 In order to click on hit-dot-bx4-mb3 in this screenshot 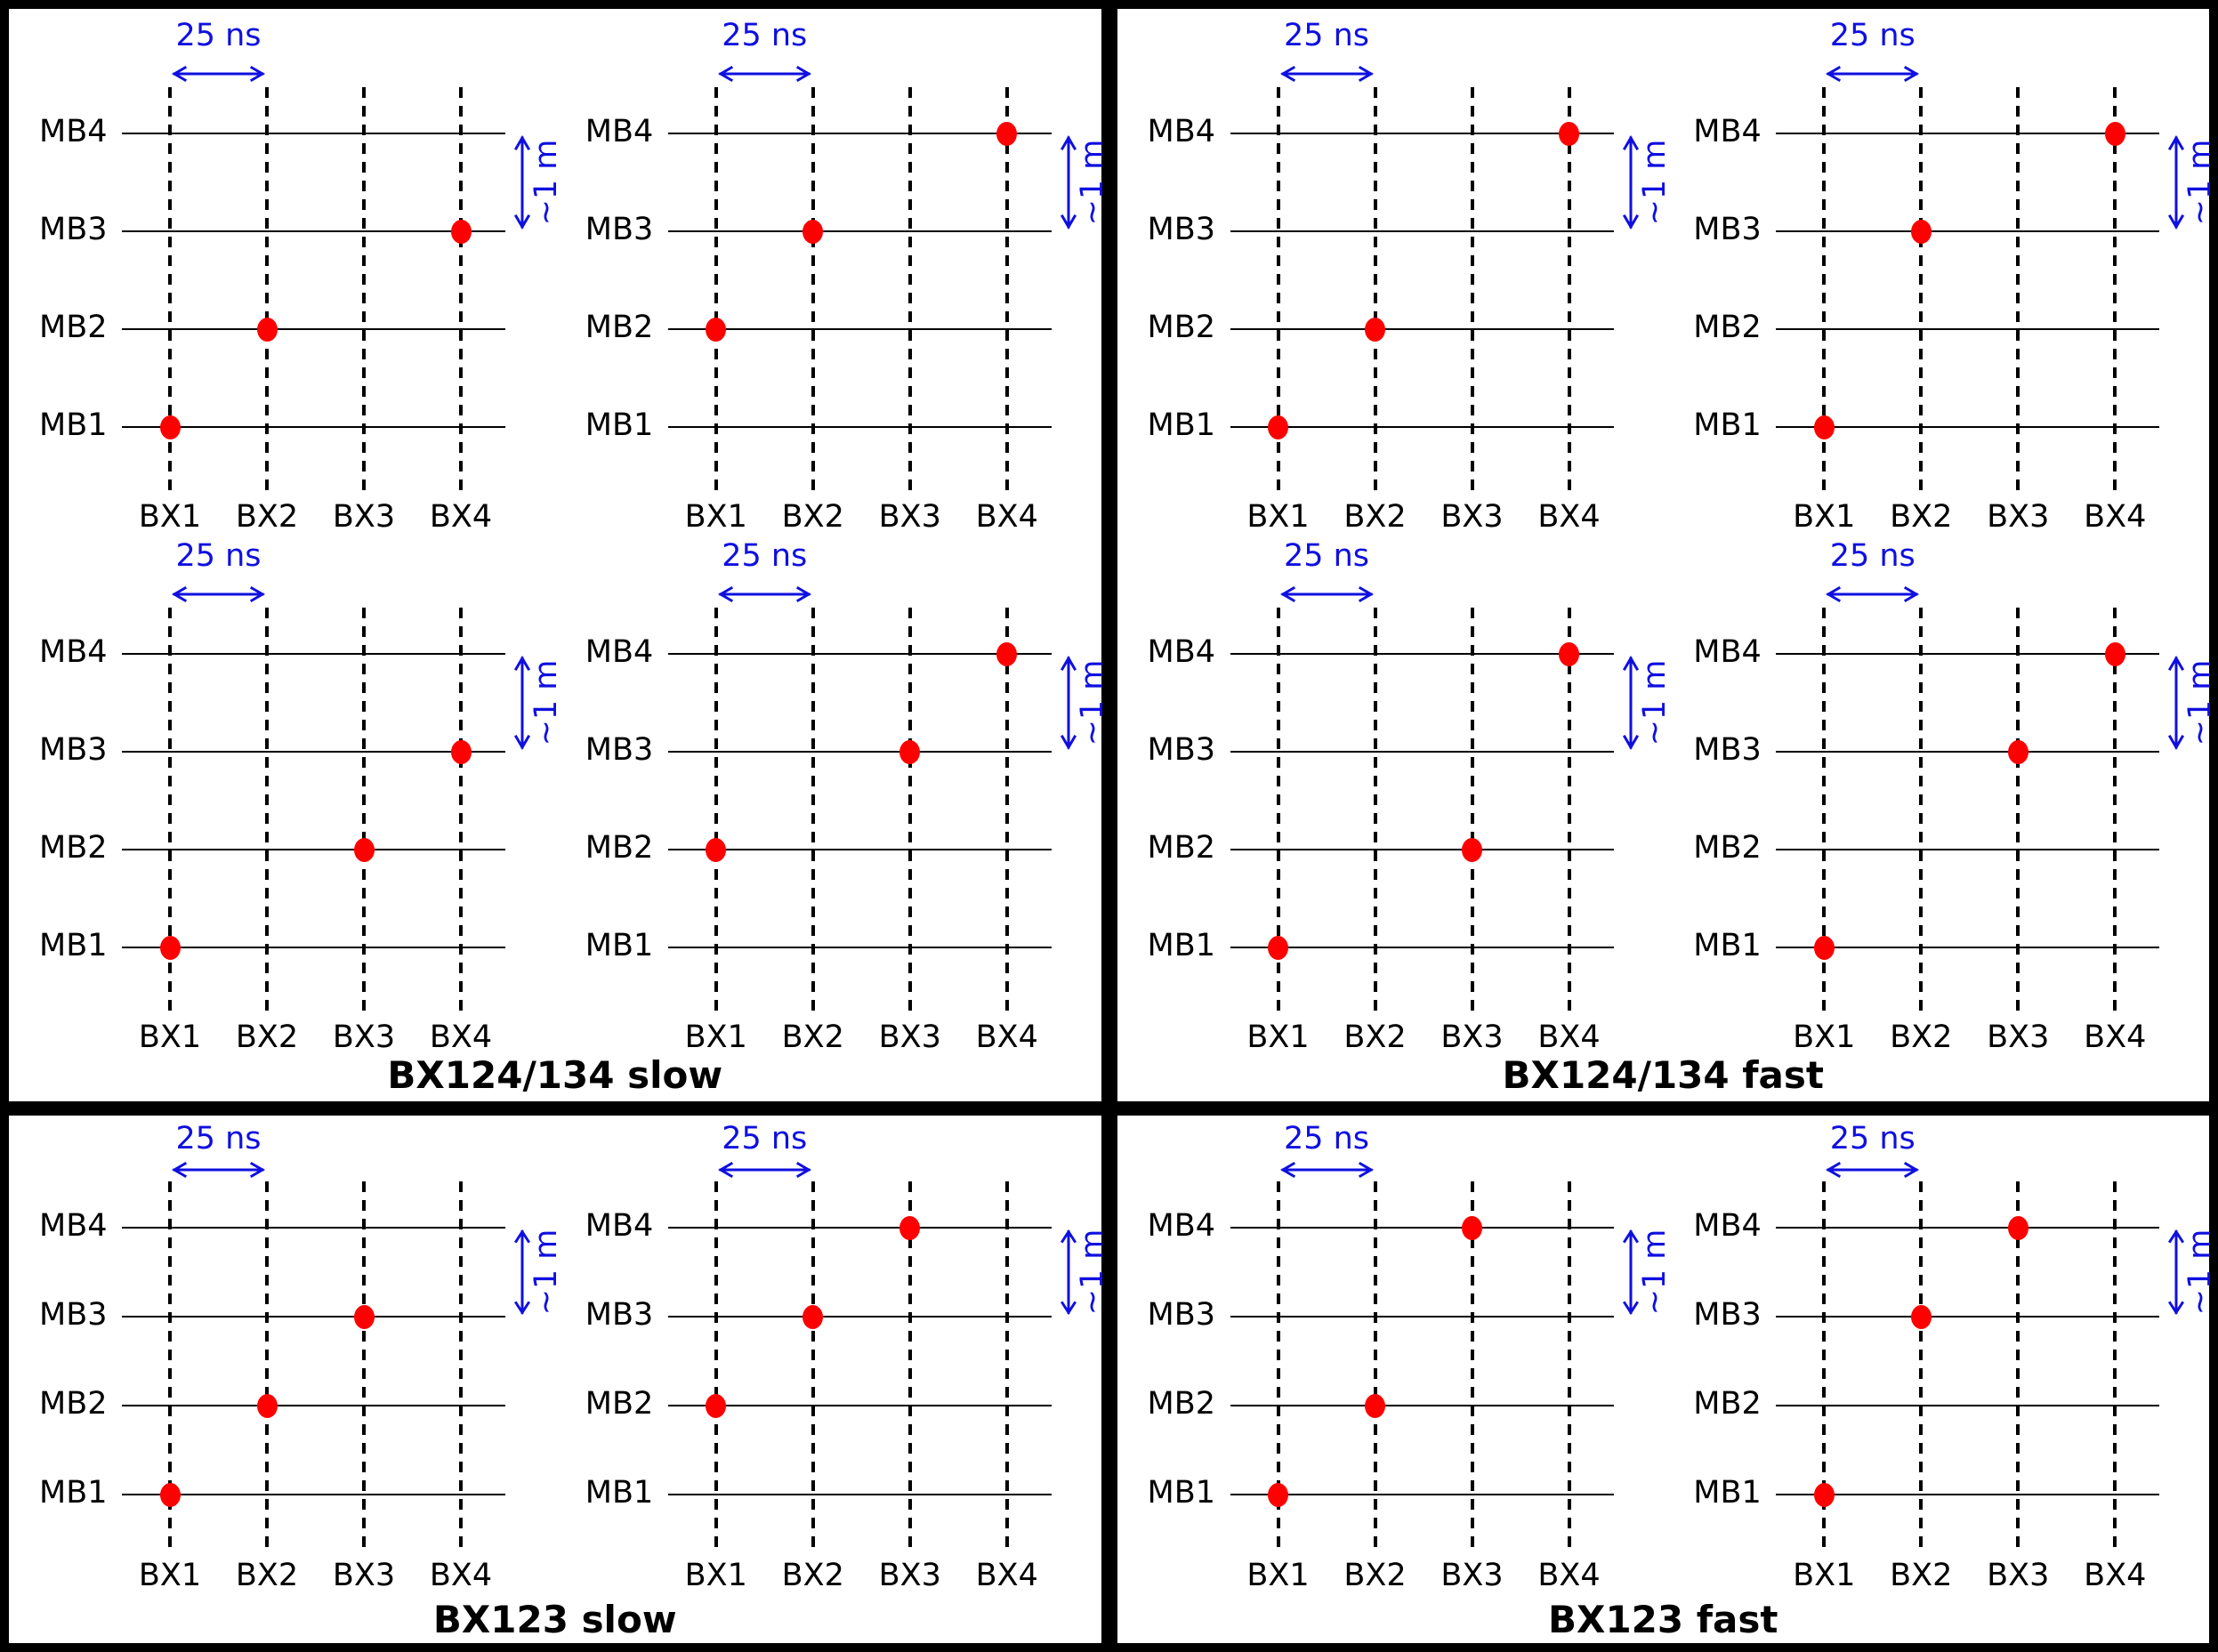, I will do `click(461, 231)`.